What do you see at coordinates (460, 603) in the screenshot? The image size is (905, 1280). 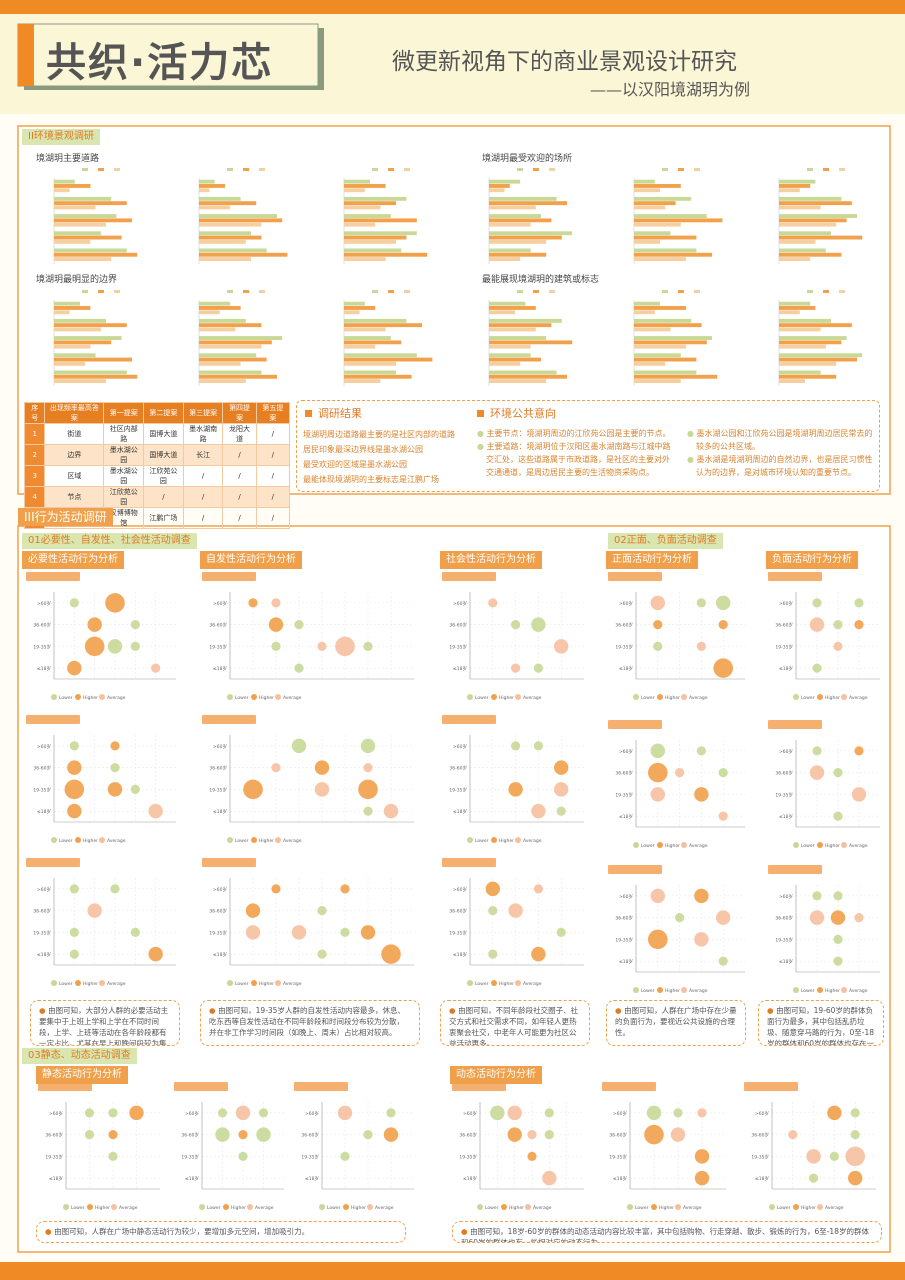 I see `y-tick-label: >60岁` at bounding box center [460, 603].